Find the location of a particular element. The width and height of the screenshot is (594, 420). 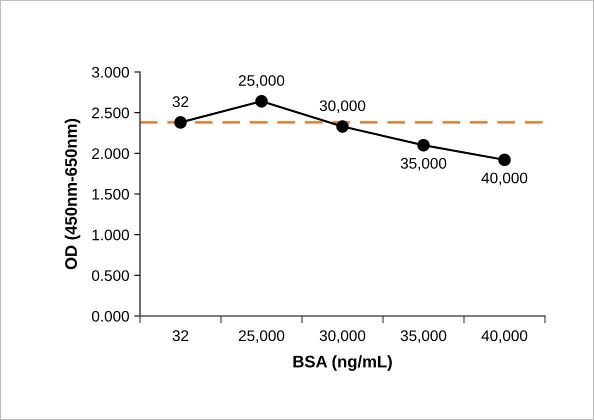

y-tick-label: 0.500 is located at coordinates (110, 276).